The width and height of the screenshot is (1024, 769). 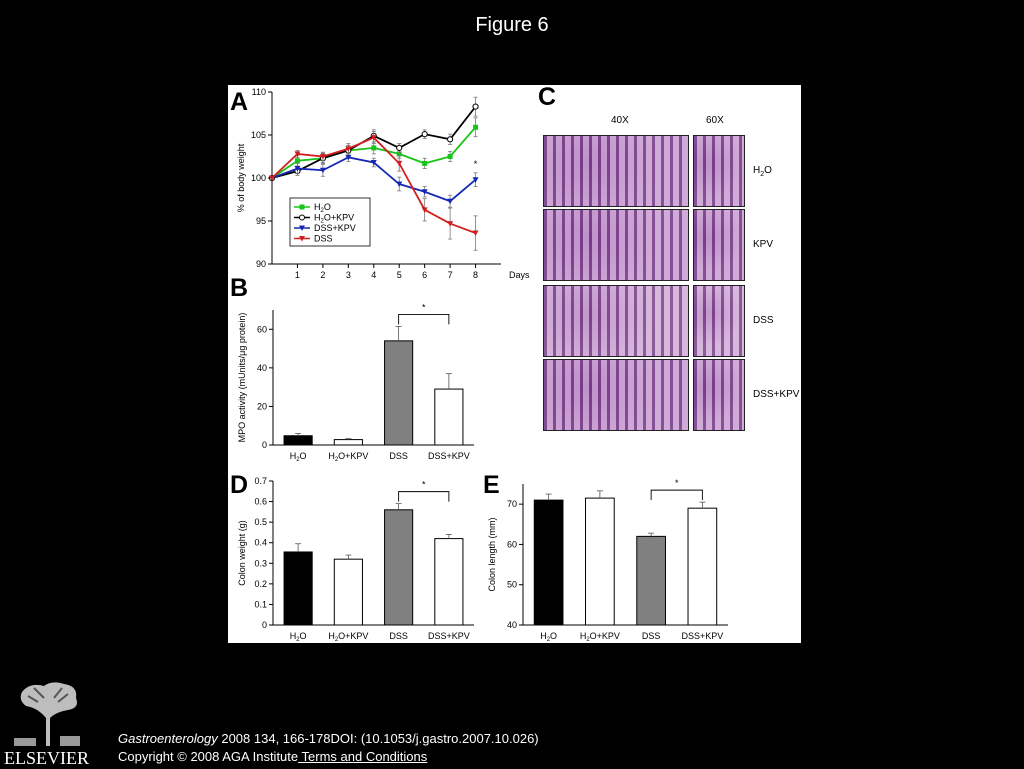 I want to click on legend-label-dss: DSS, so click(x=323, y=239).